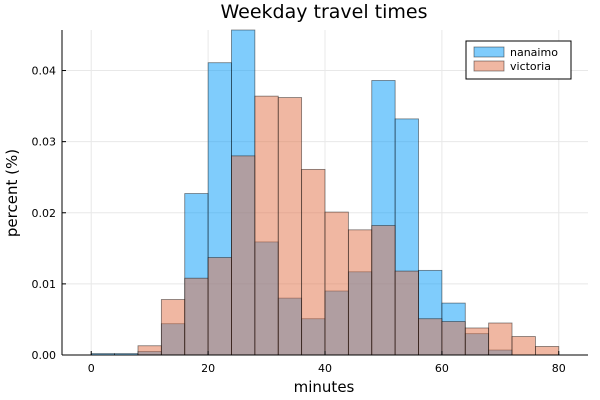 The width and height of the screenshot is (600, 400). I want to click on legend-label-victoria: victoria, so click(530, 66).